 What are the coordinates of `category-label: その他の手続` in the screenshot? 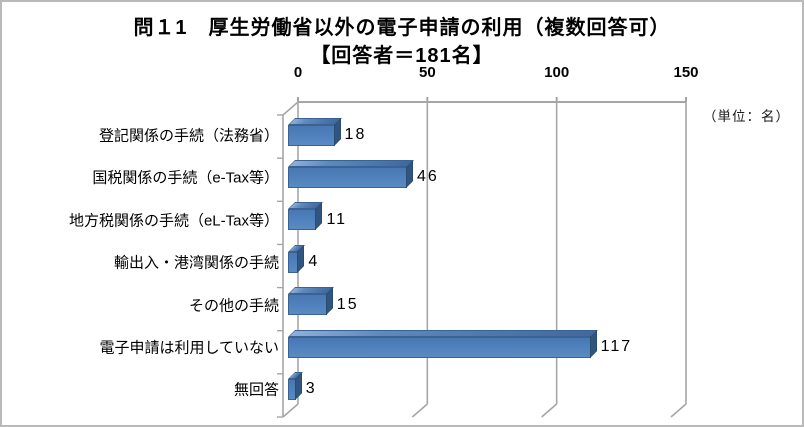 It's located at (233, 306).